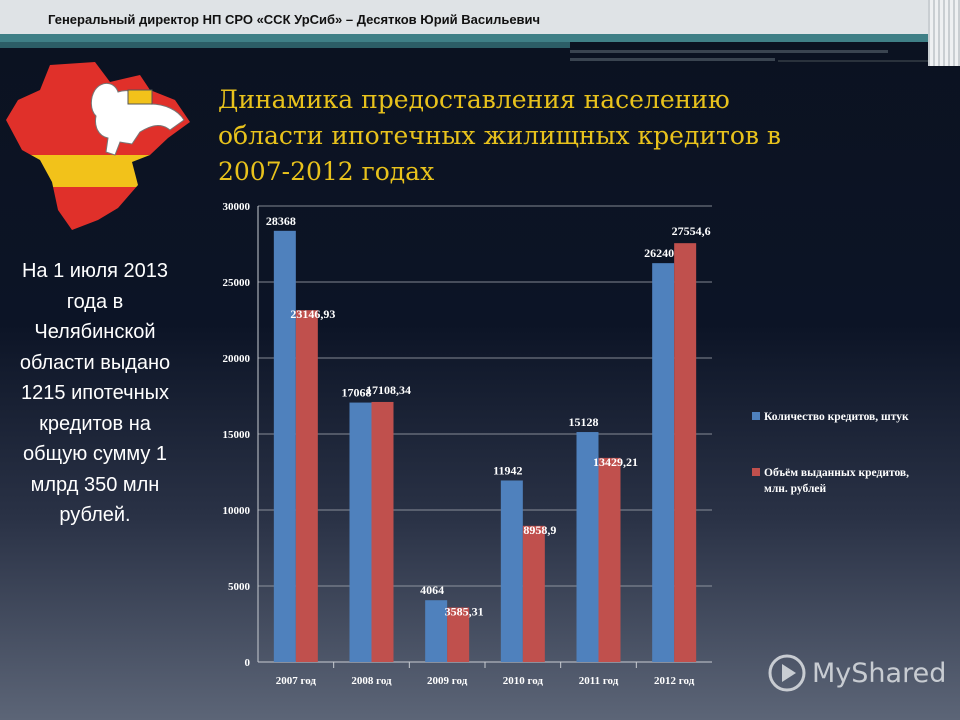  I want to click on data-label: 26240, so click(659, 253).